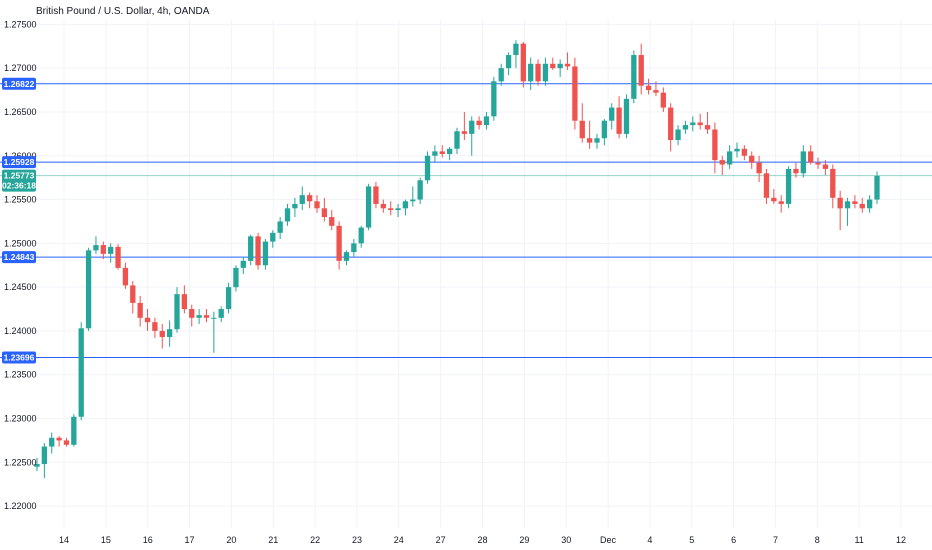 The image size is (932, 550). What do you see at coordinates (482, 540) in the screenshot?
I see `time-axis: 14 15 16 17 20 21 22 23 24 27 28 29 30 Dec 4 5 6 7 8 11 12` at bounding box center [482, 540].